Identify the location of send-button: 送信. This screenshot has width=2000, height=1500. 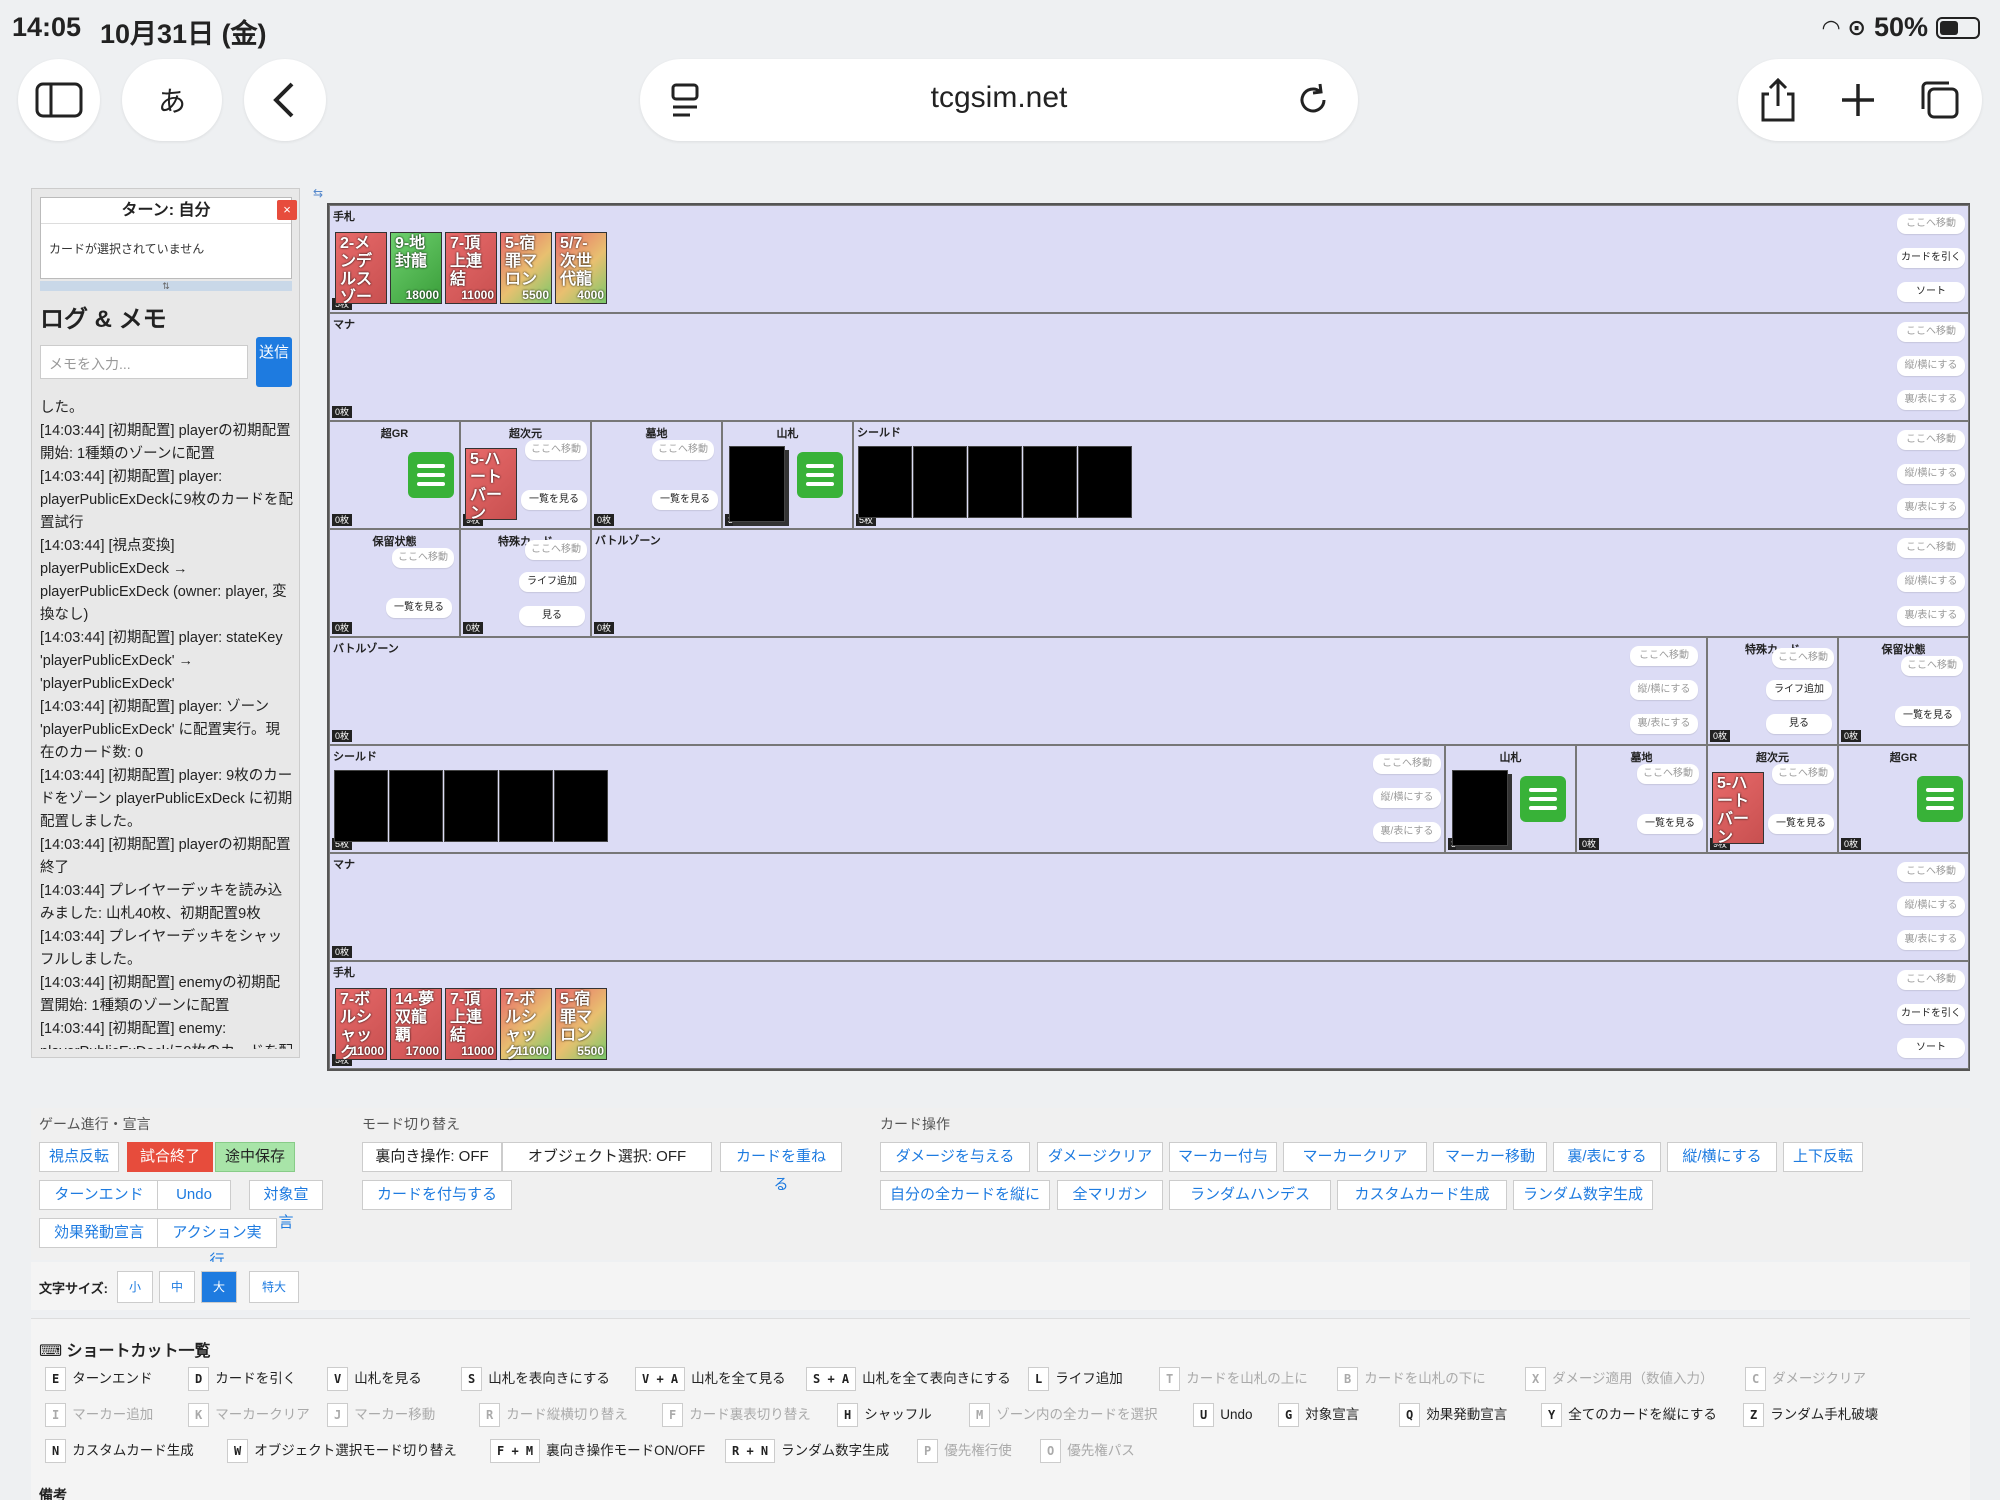
(274, 362).